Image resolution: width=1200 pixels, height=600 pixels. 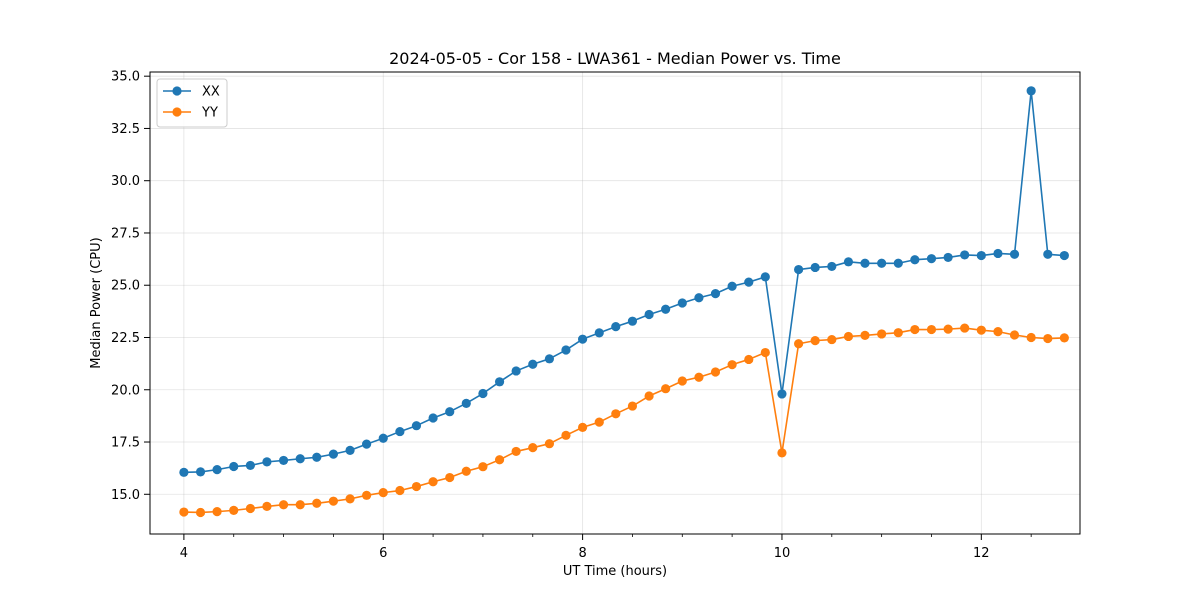 What do you see at coordinates (125, 495) in the screenshot?
I see `y-tick-label: 15.0` at bounding box center [125, 495].